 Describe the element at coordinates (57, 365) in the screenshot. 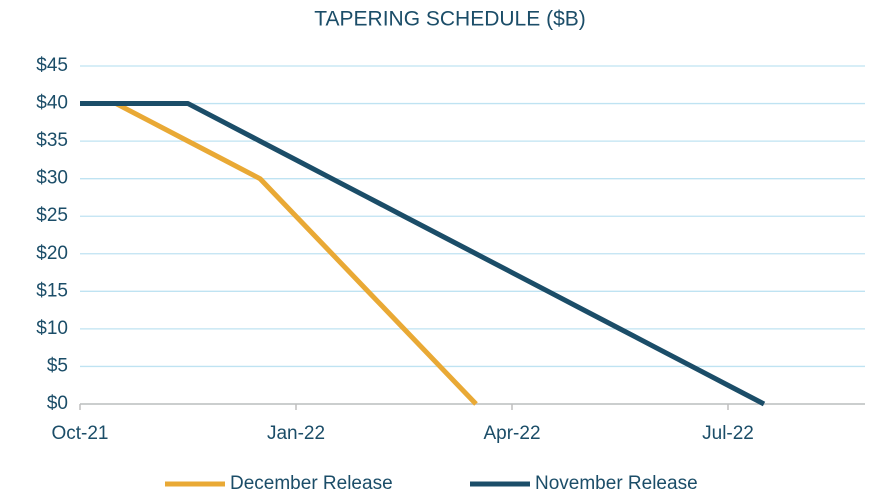

I see `y-tick-label: $5` at that location.